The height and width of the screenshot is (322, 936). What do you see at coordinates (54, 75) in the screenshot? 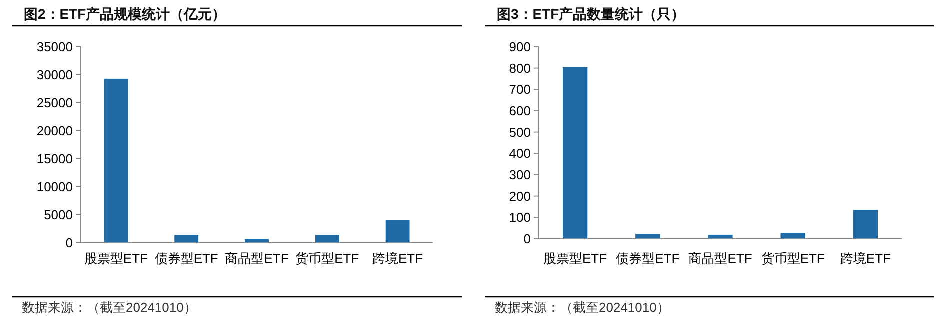
I see `y-tick-label: 30000` at bounding box center [54, 75].